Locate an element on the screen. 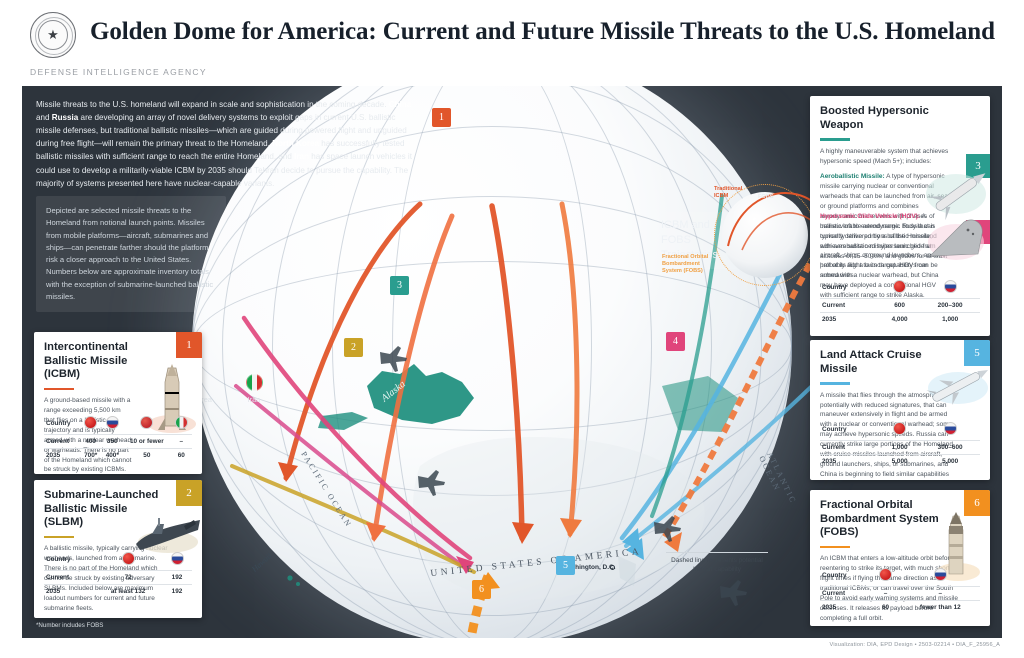 The width and height of the screenshot is (1024, 658). cell-current-china: – is located at coordinates (885, 593).